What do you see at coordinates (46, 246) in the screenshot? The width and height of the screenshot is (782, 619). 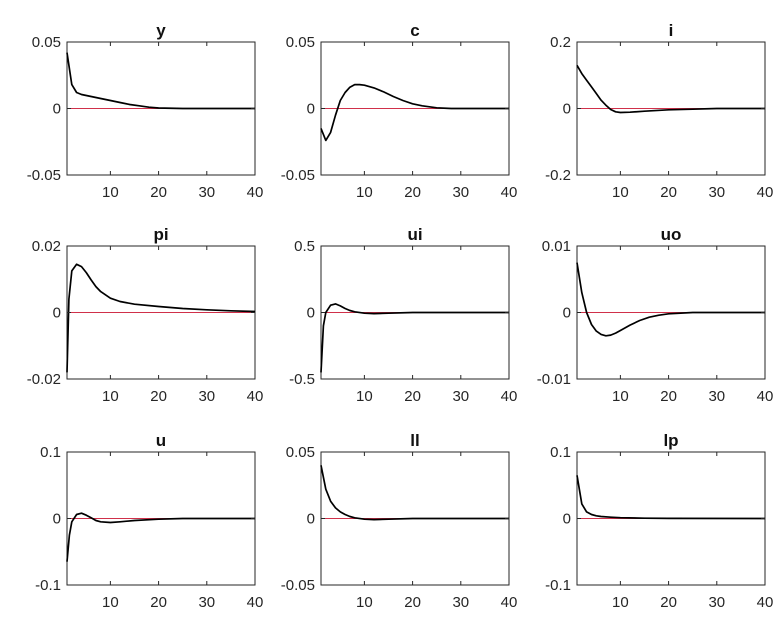 I see `y-tick-label: 0.02` at bounding box center [46, 246].